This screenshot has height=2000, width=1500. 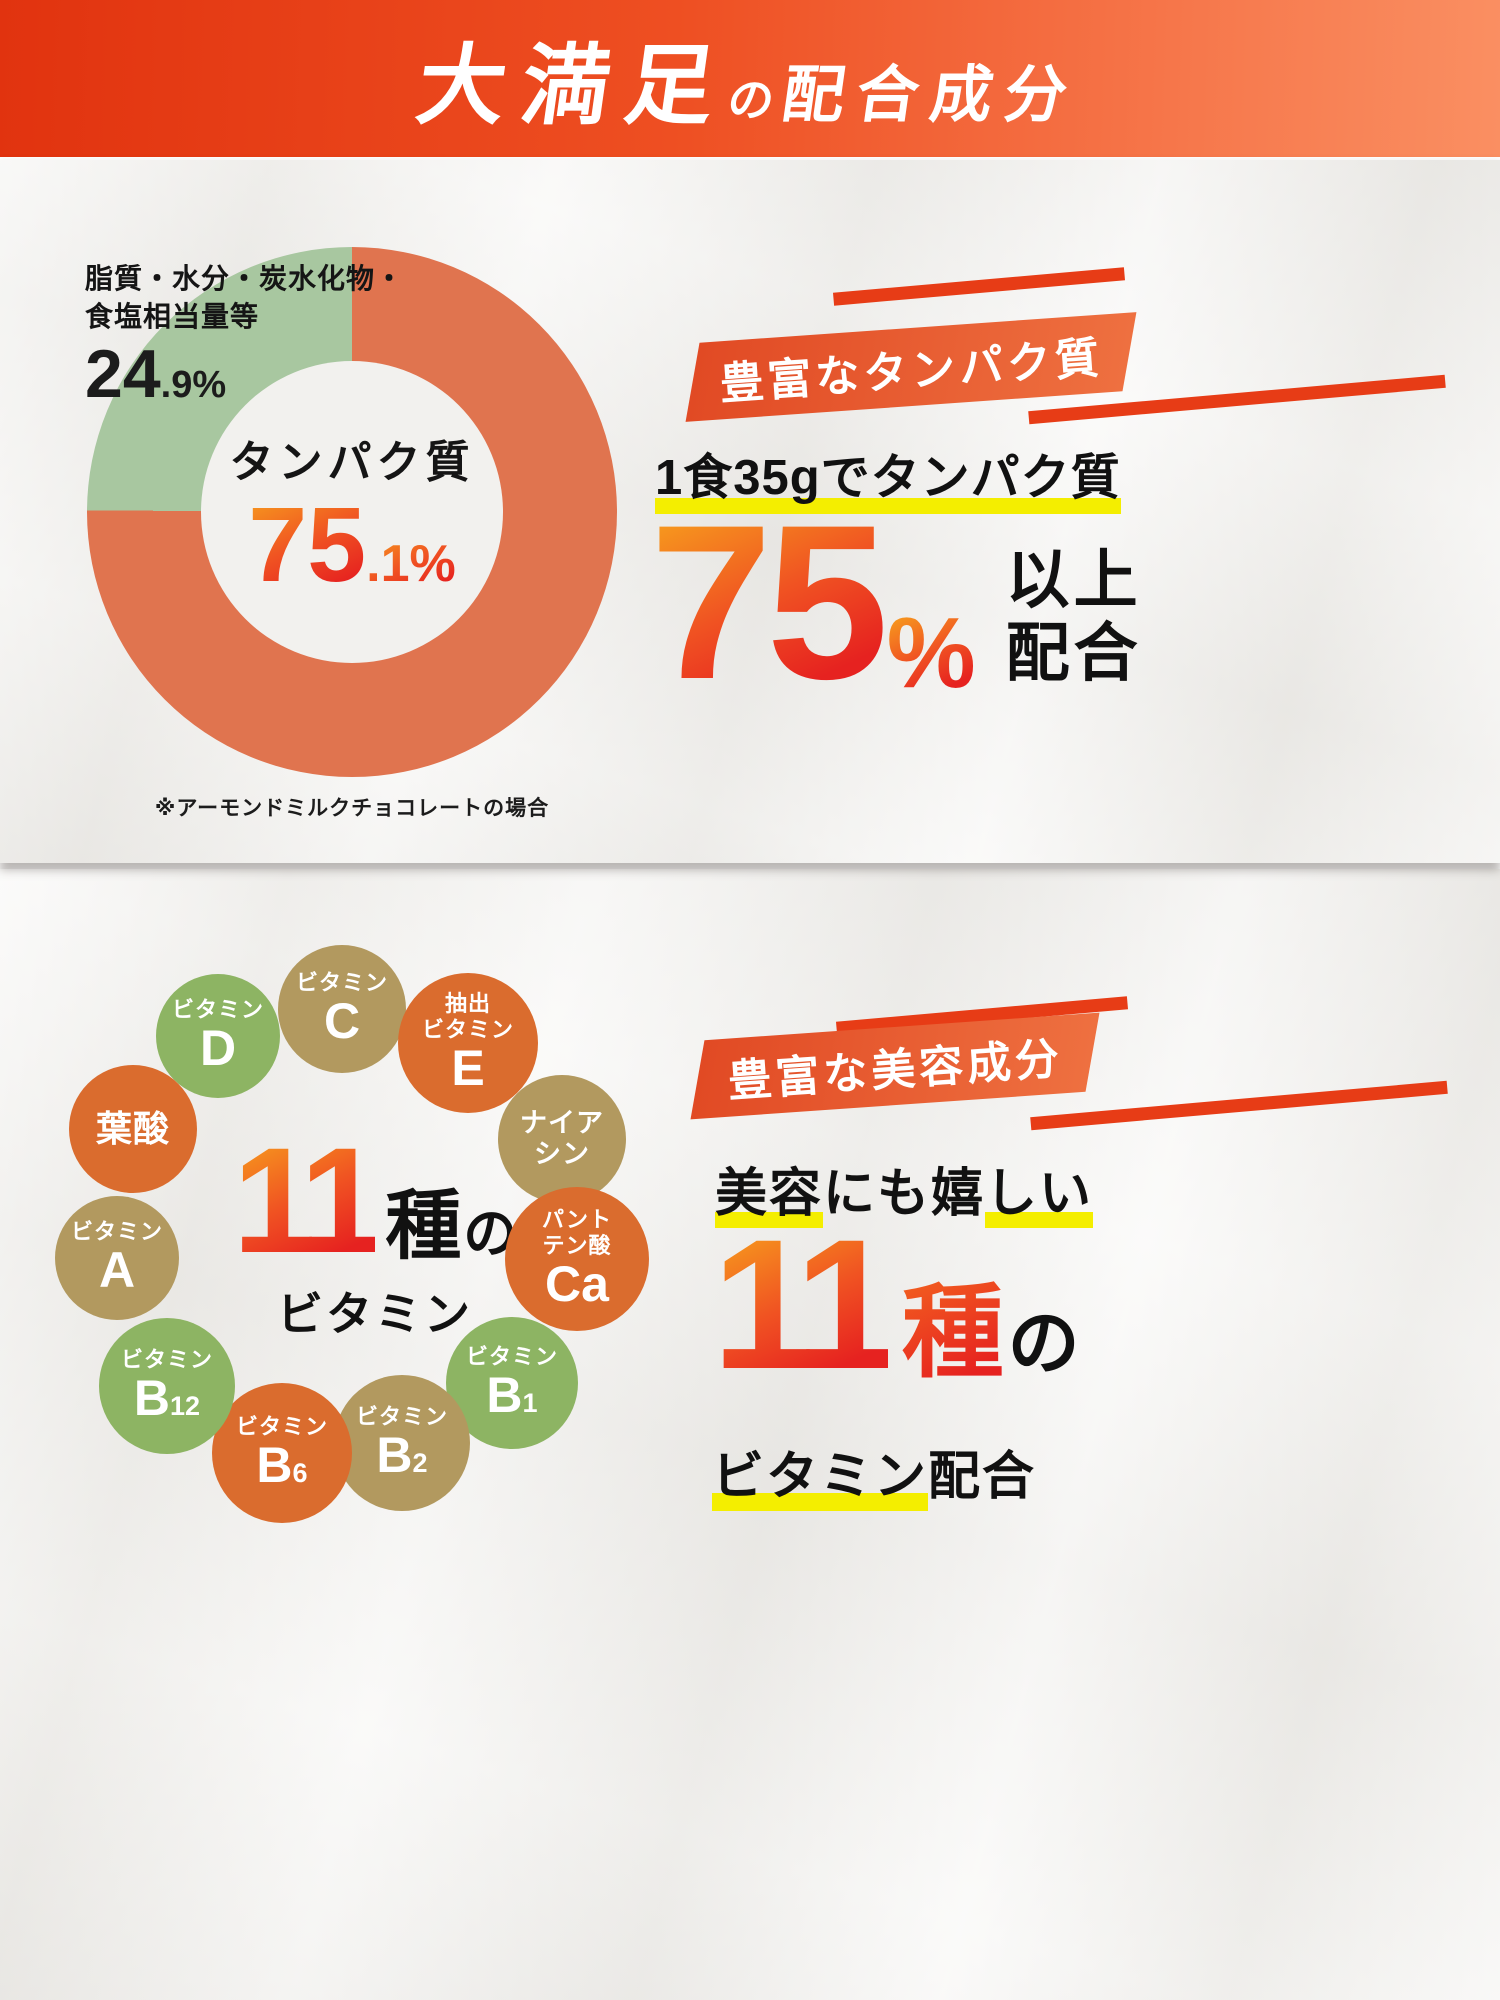 I want to click on vitamin-bubble-vitamin-b12: ビタミン B12, so click(x=167, y=1386).